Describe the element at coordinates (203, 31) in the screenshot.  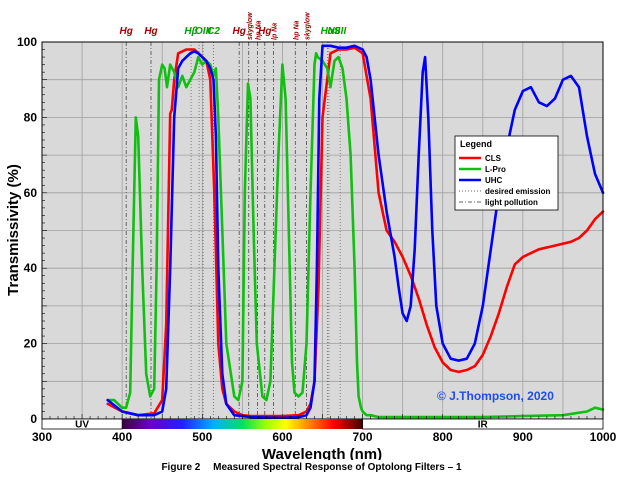
I see `emission-line-label: OIII` at that location.